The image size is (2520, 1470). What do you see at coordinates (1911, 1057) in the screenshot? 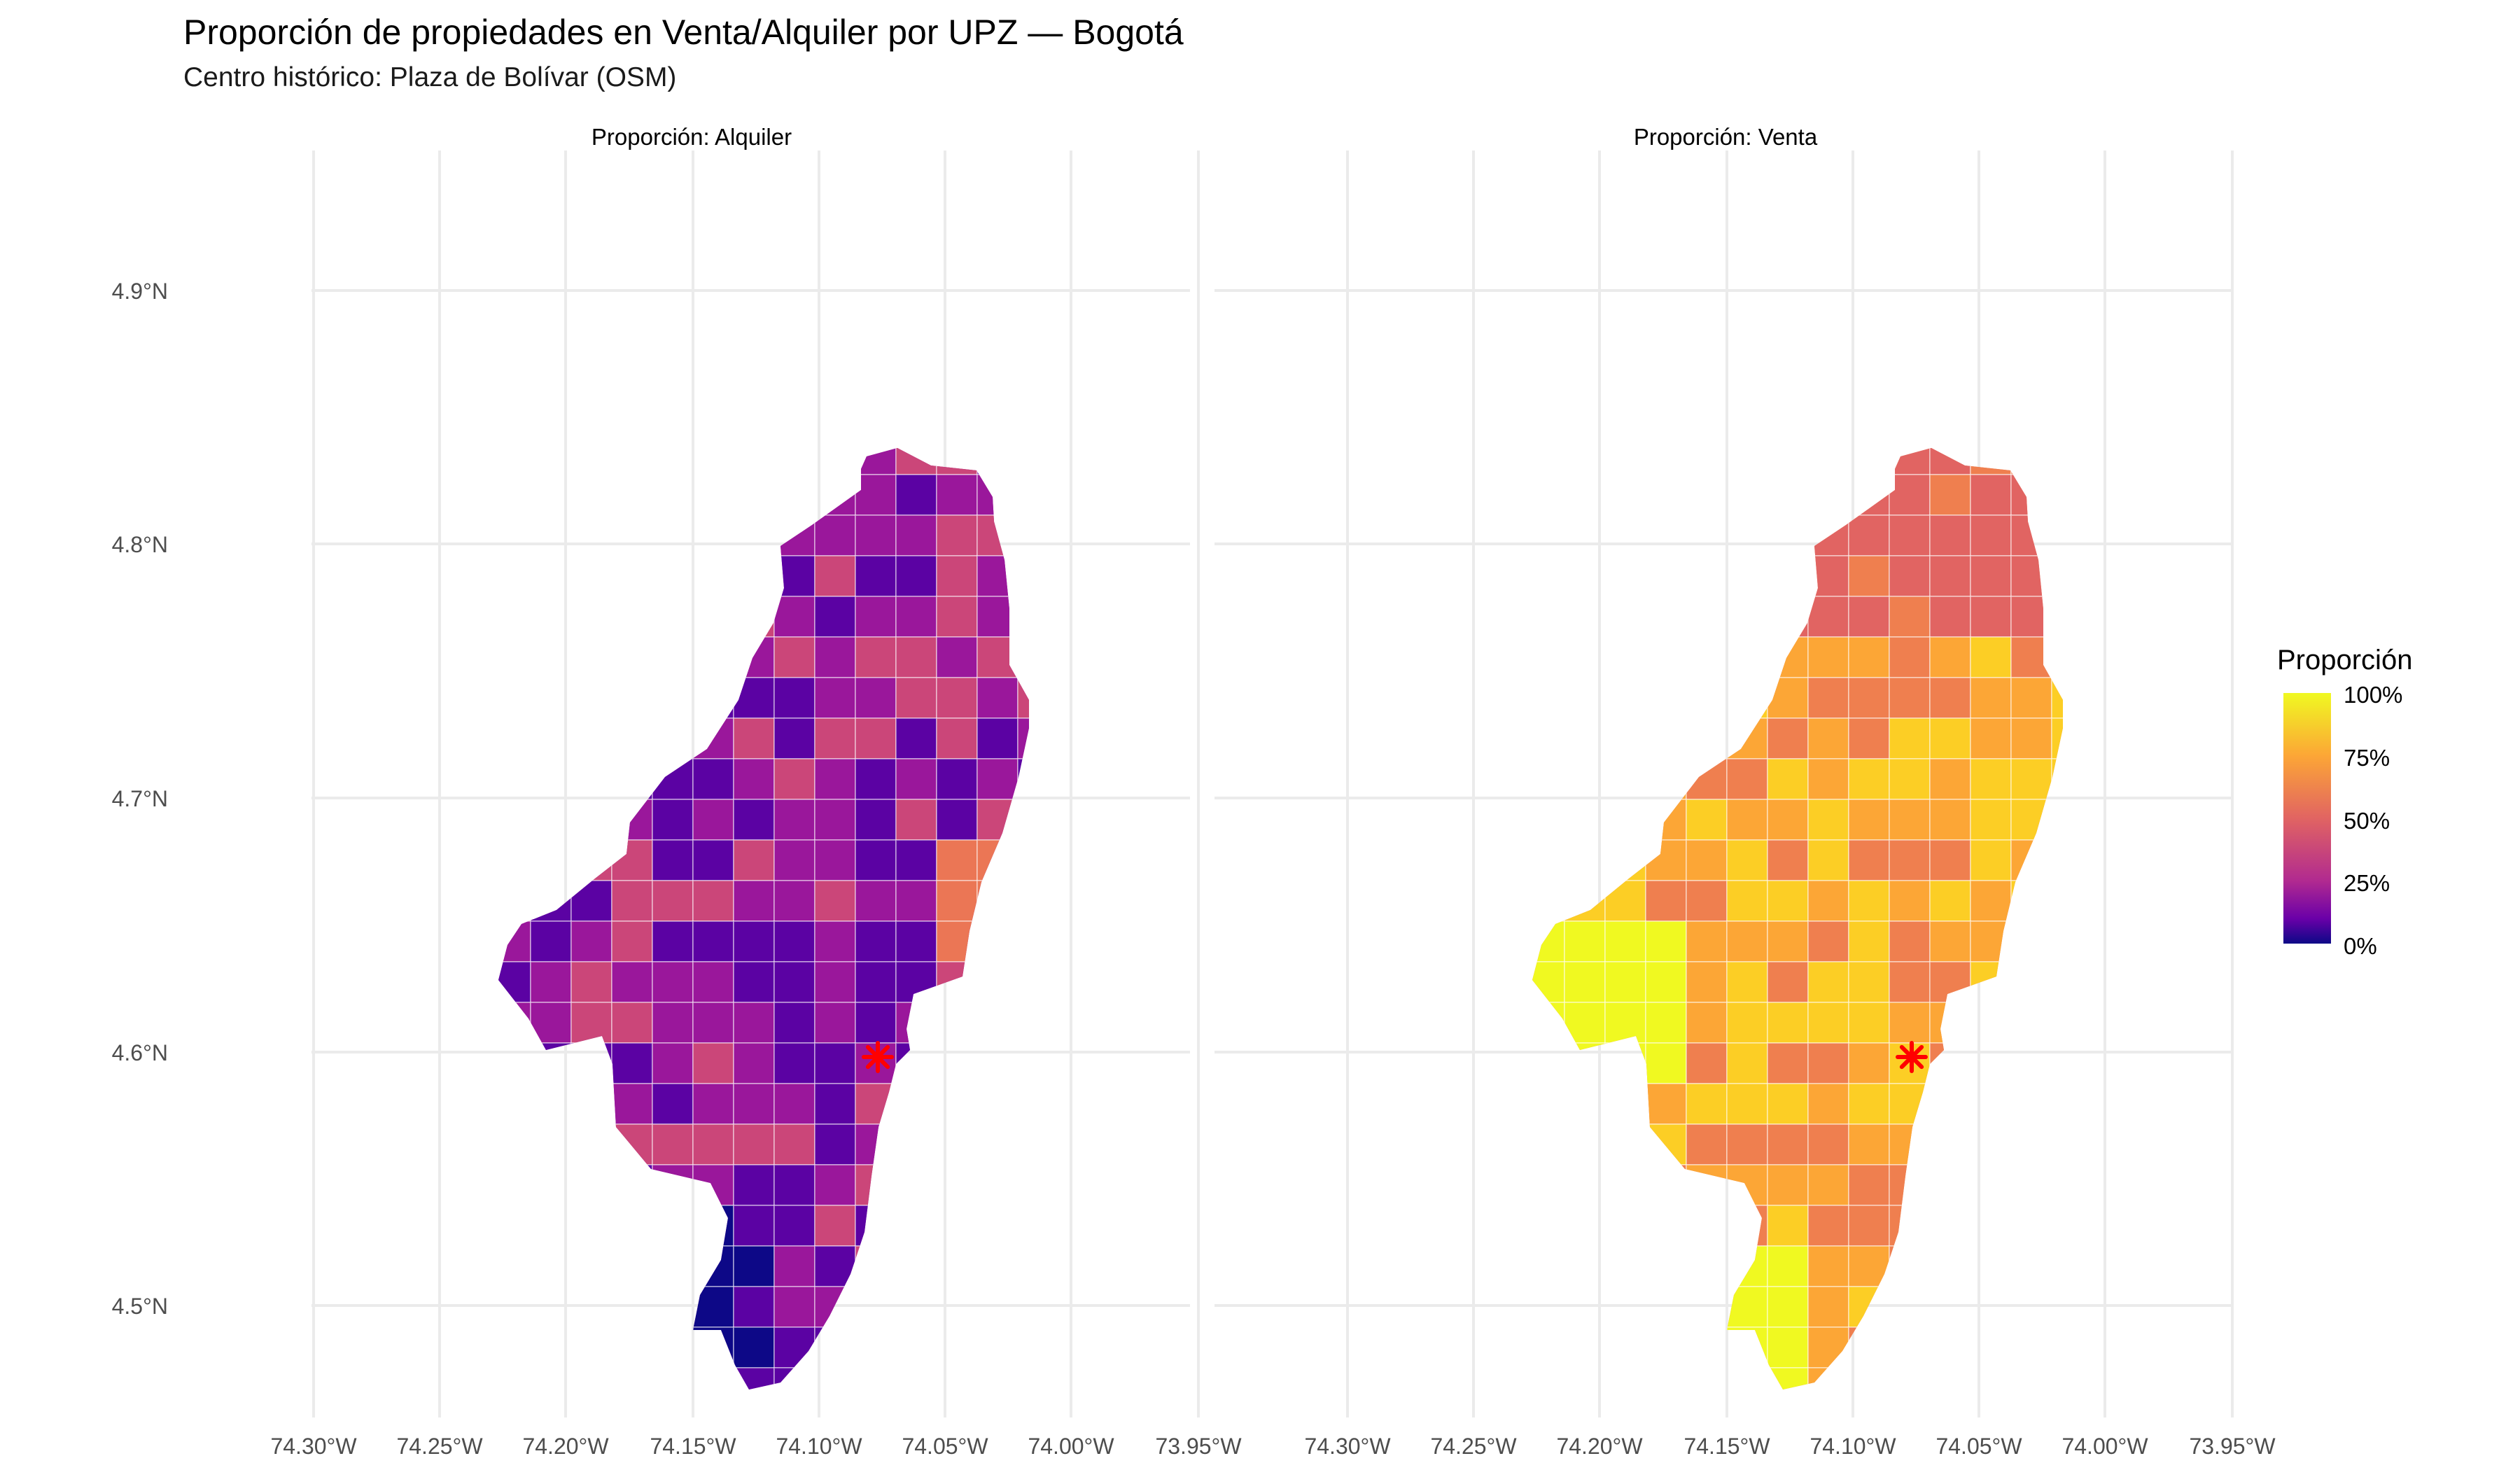
I see `marker-stroke` at bounding box center [1911, 1057].